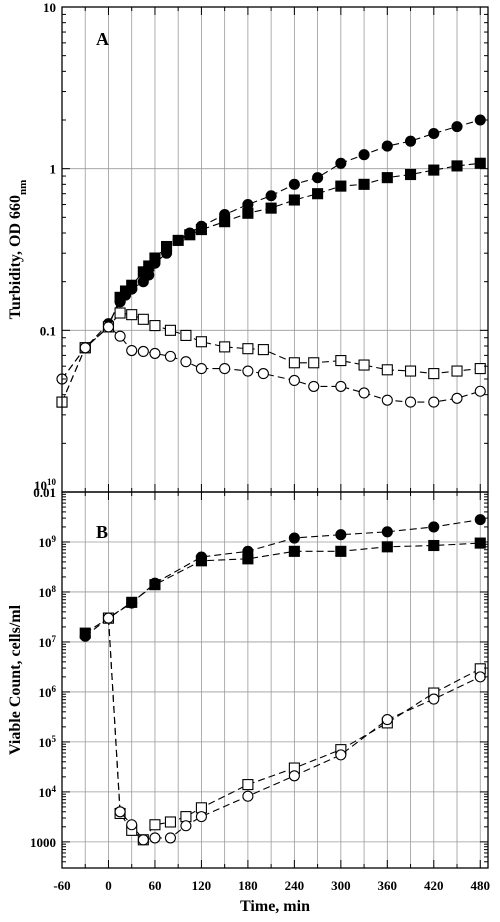 The width and height of the screenshot is (500, 922). I want to click on y-tick-label: 10⁶, so click(48, 692).